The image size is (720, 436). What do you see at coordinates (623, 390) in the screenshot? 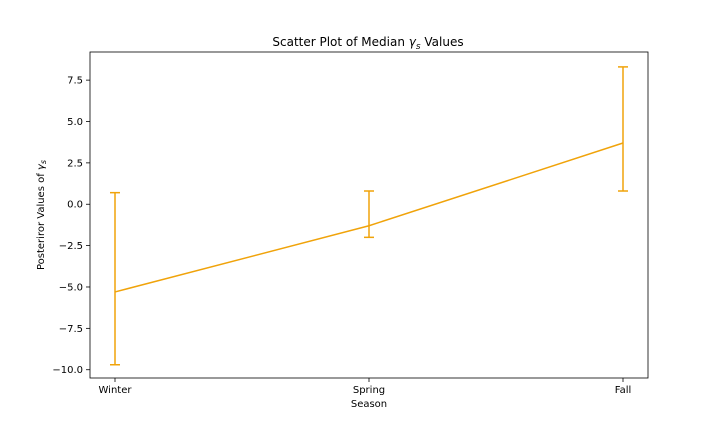
I see `x-tick-label: Fall` at bounding box center [623, 390].